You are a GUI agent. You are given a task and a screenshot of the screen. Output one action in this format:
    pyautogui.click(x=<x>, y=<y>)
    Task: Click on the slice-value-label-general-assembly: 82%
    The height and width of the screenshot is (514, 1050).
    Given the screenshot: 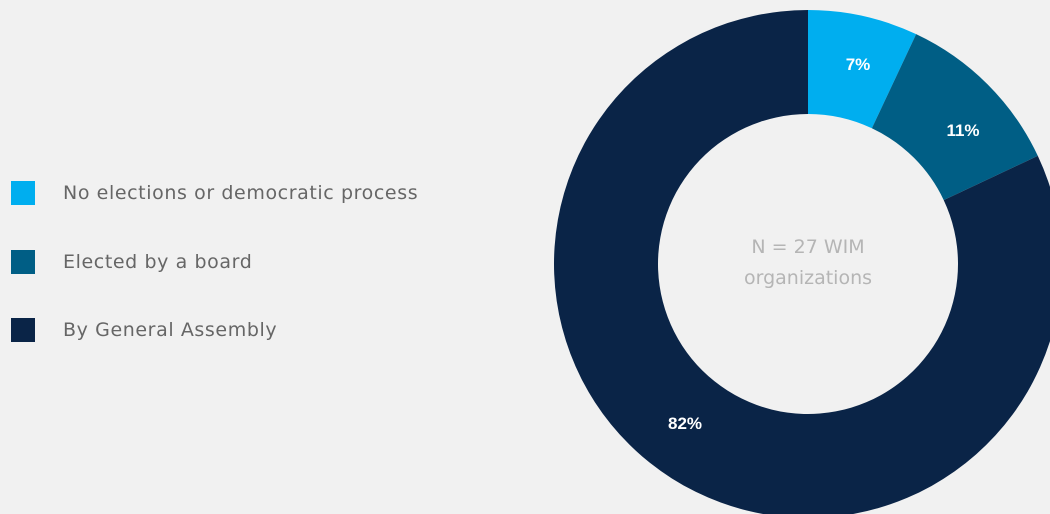 What is the action you would take?
    pyautogui.click(x=685, y=423)
    